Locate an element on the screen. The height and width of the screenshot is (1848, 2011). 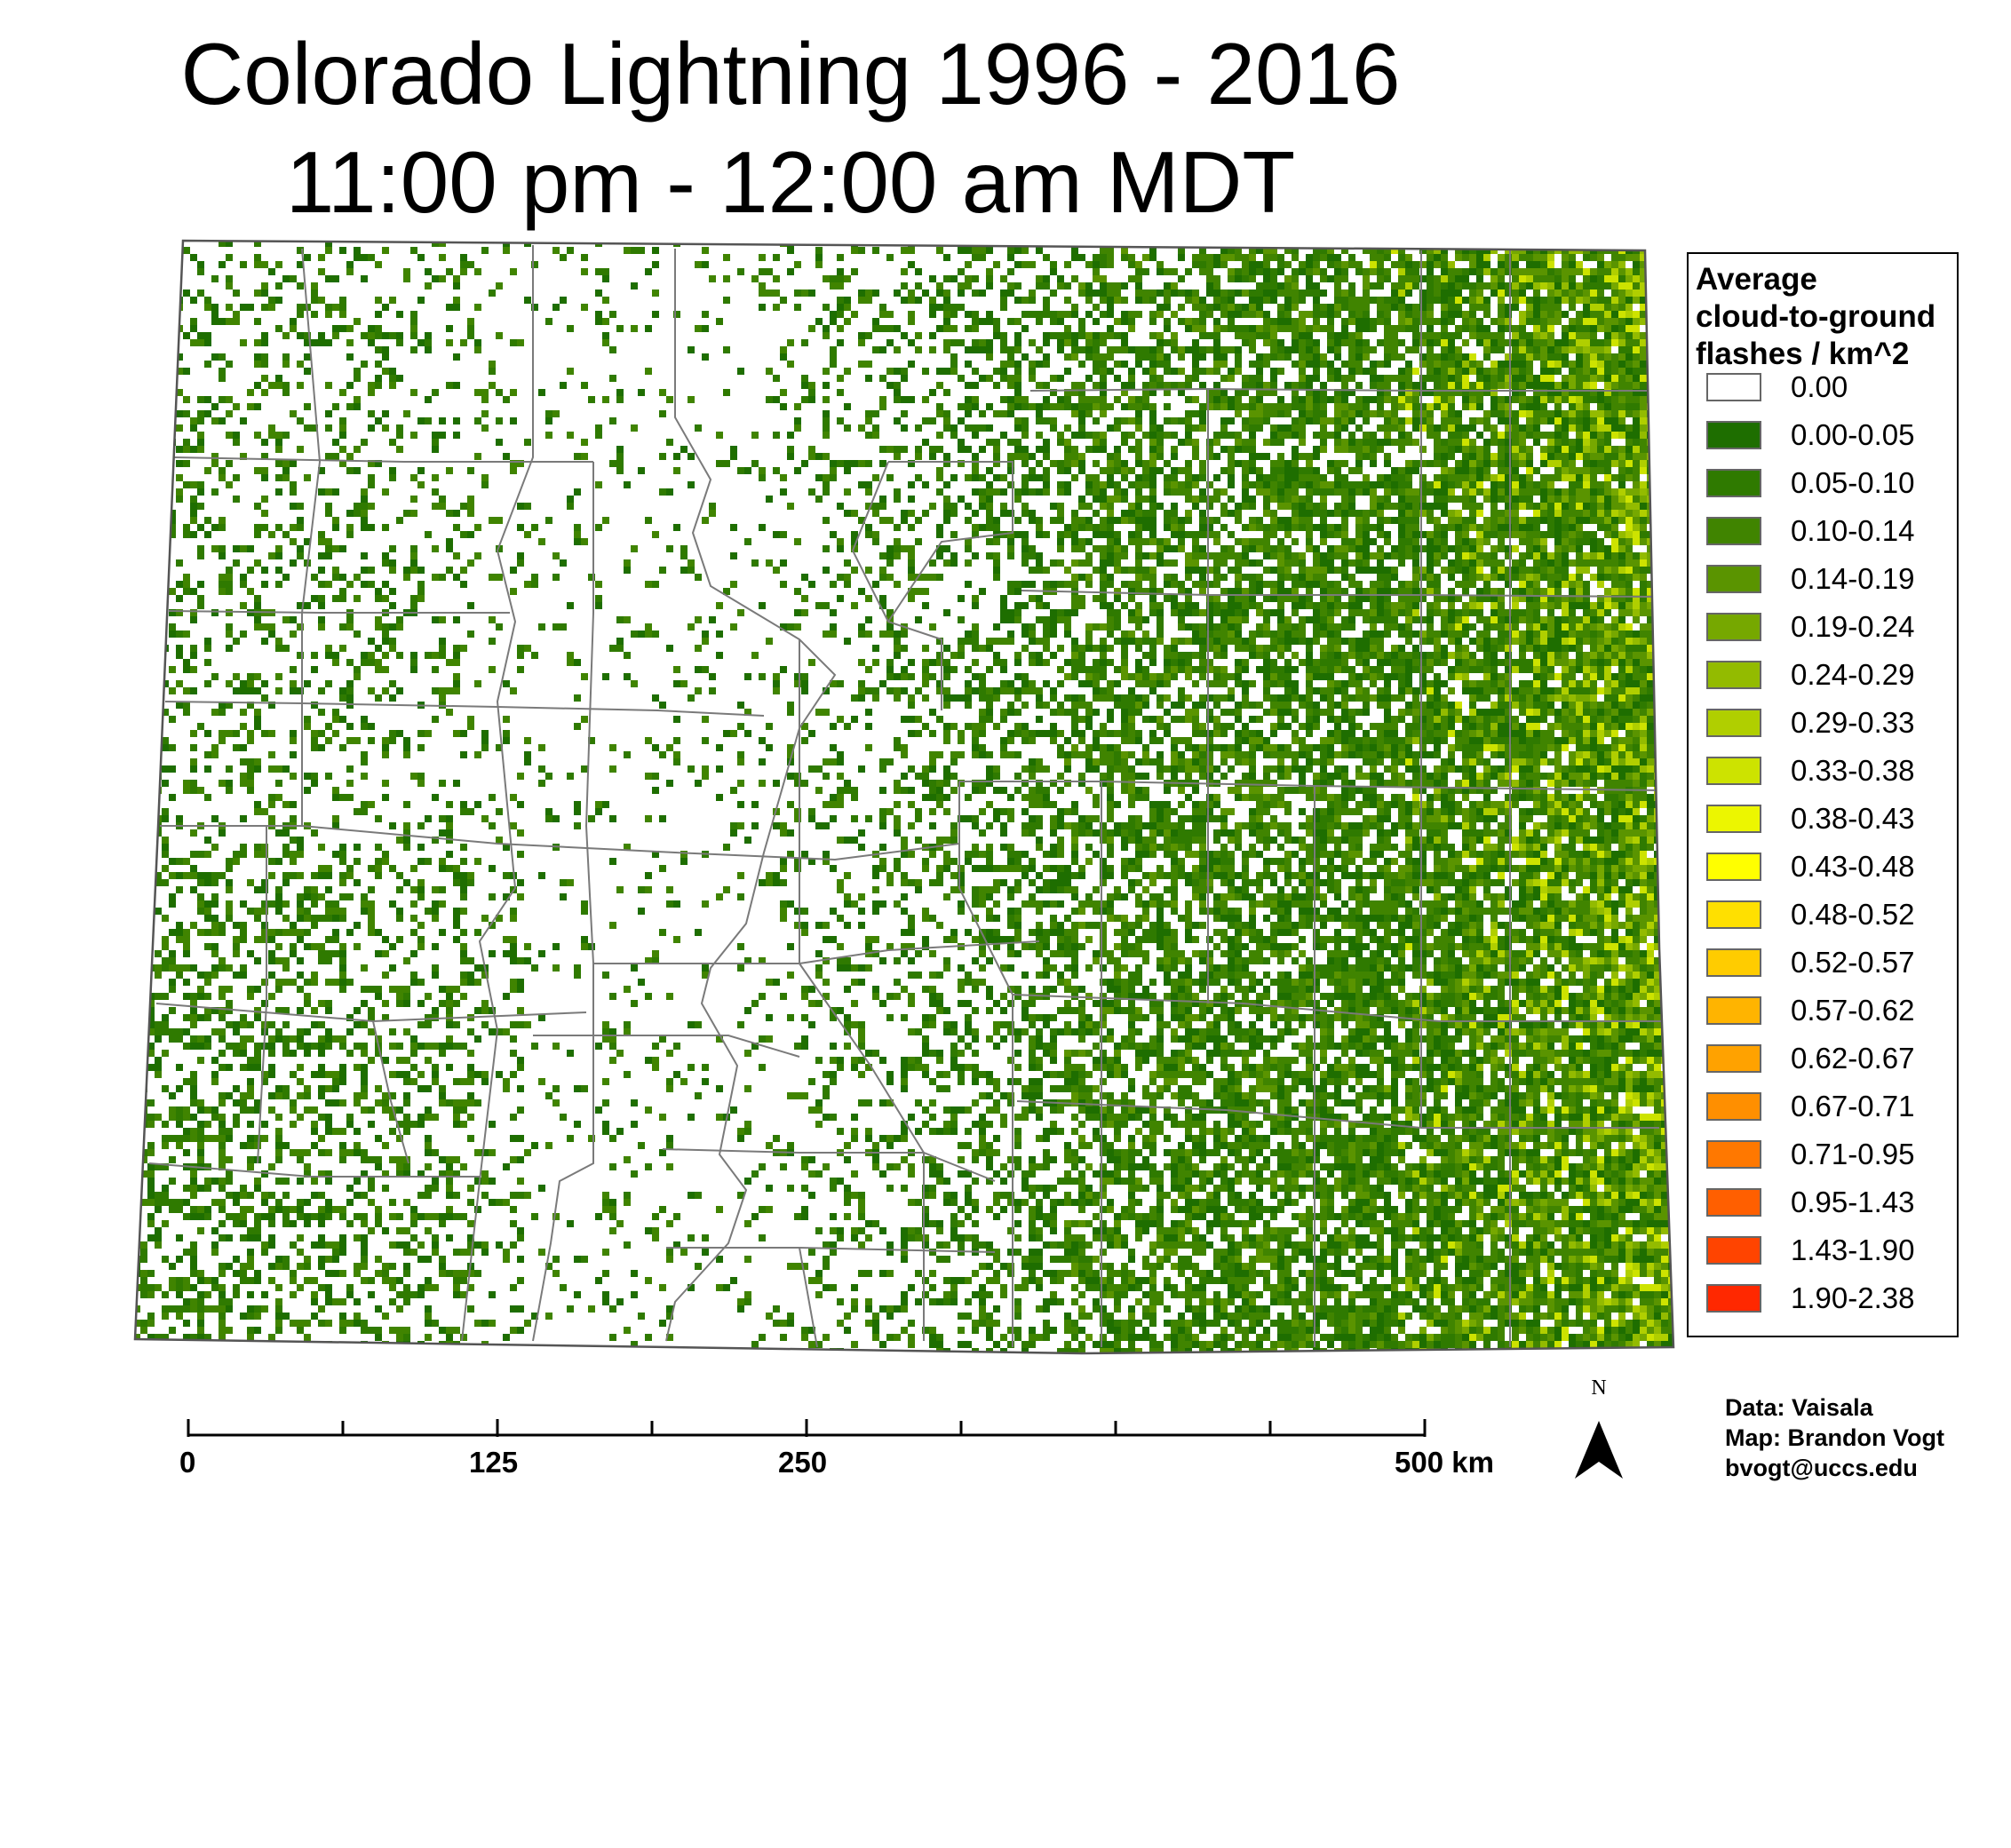
scale-label-0: 0 is located at coordinates (187, 1462).